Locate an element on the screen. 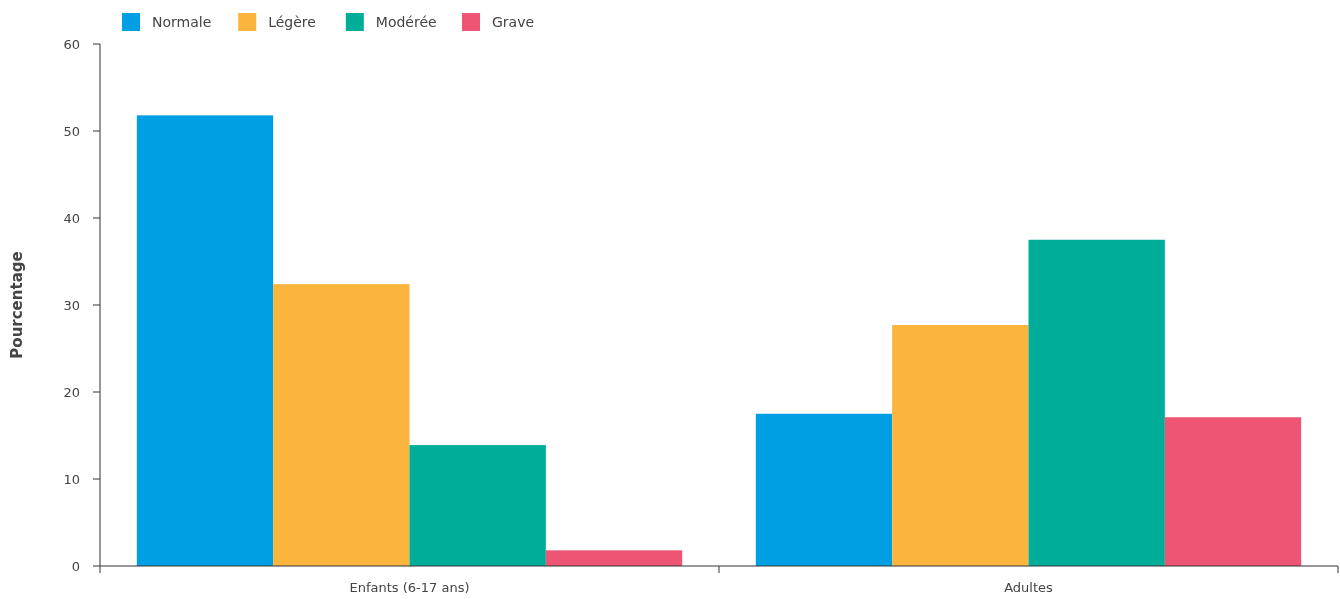  x-tick-label: Enfants (6-17 ans) is located at coordinates (409, 587).